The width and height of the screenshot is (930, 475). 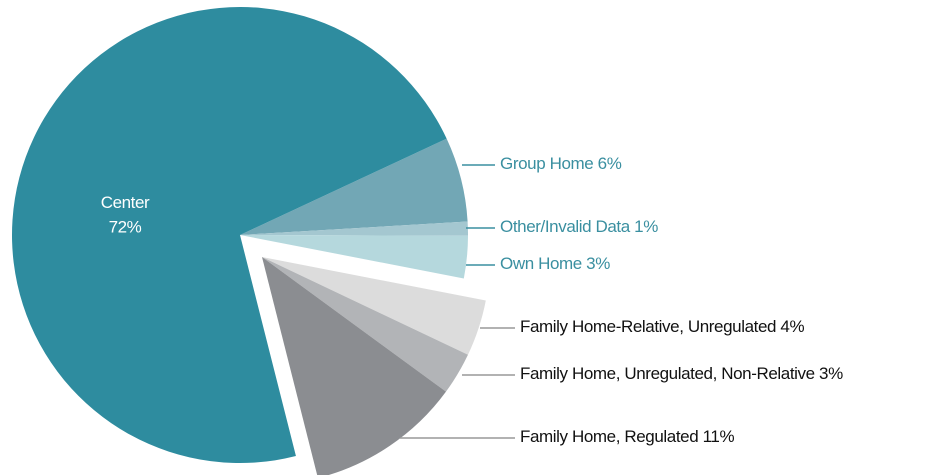 I want to click on category-label: Center, so click(x=125, y=202).